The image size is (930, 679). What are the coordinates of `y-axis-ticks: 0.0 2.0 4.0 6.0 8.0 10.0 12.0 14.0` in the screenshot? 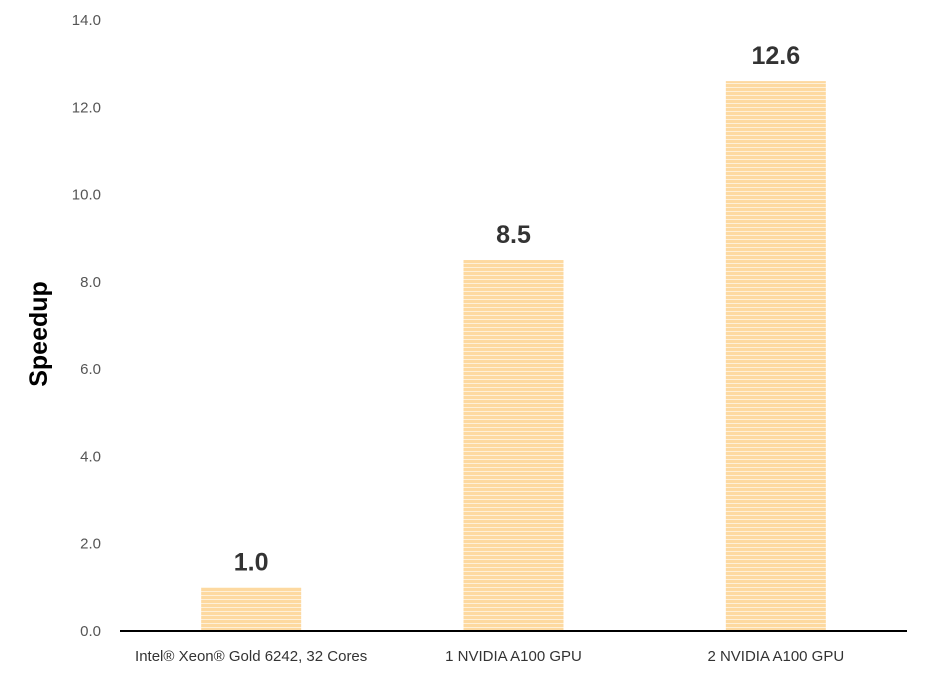 It's located at (86, 326).